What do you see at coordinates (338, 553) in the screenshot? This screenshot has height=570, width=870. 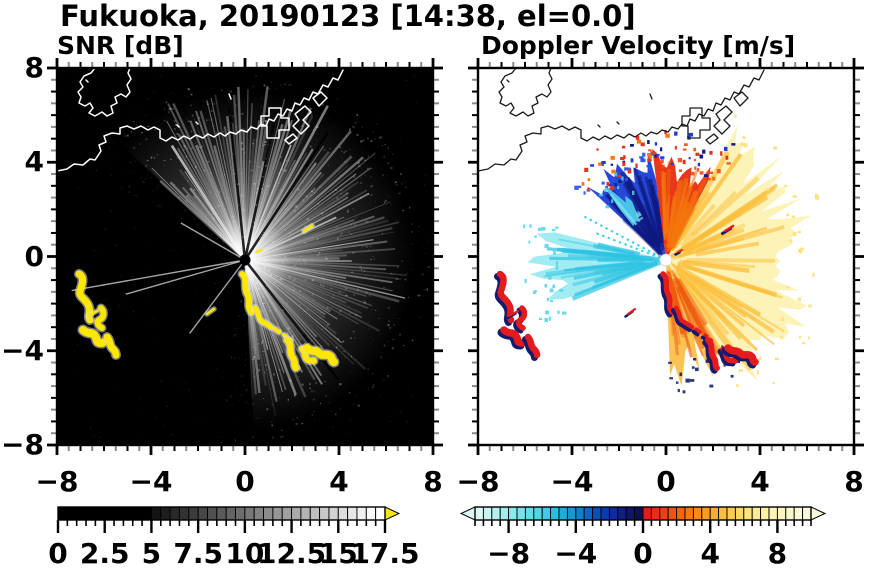 I see `colorbar-tick-label: 15` at bounding box center [338, 553].